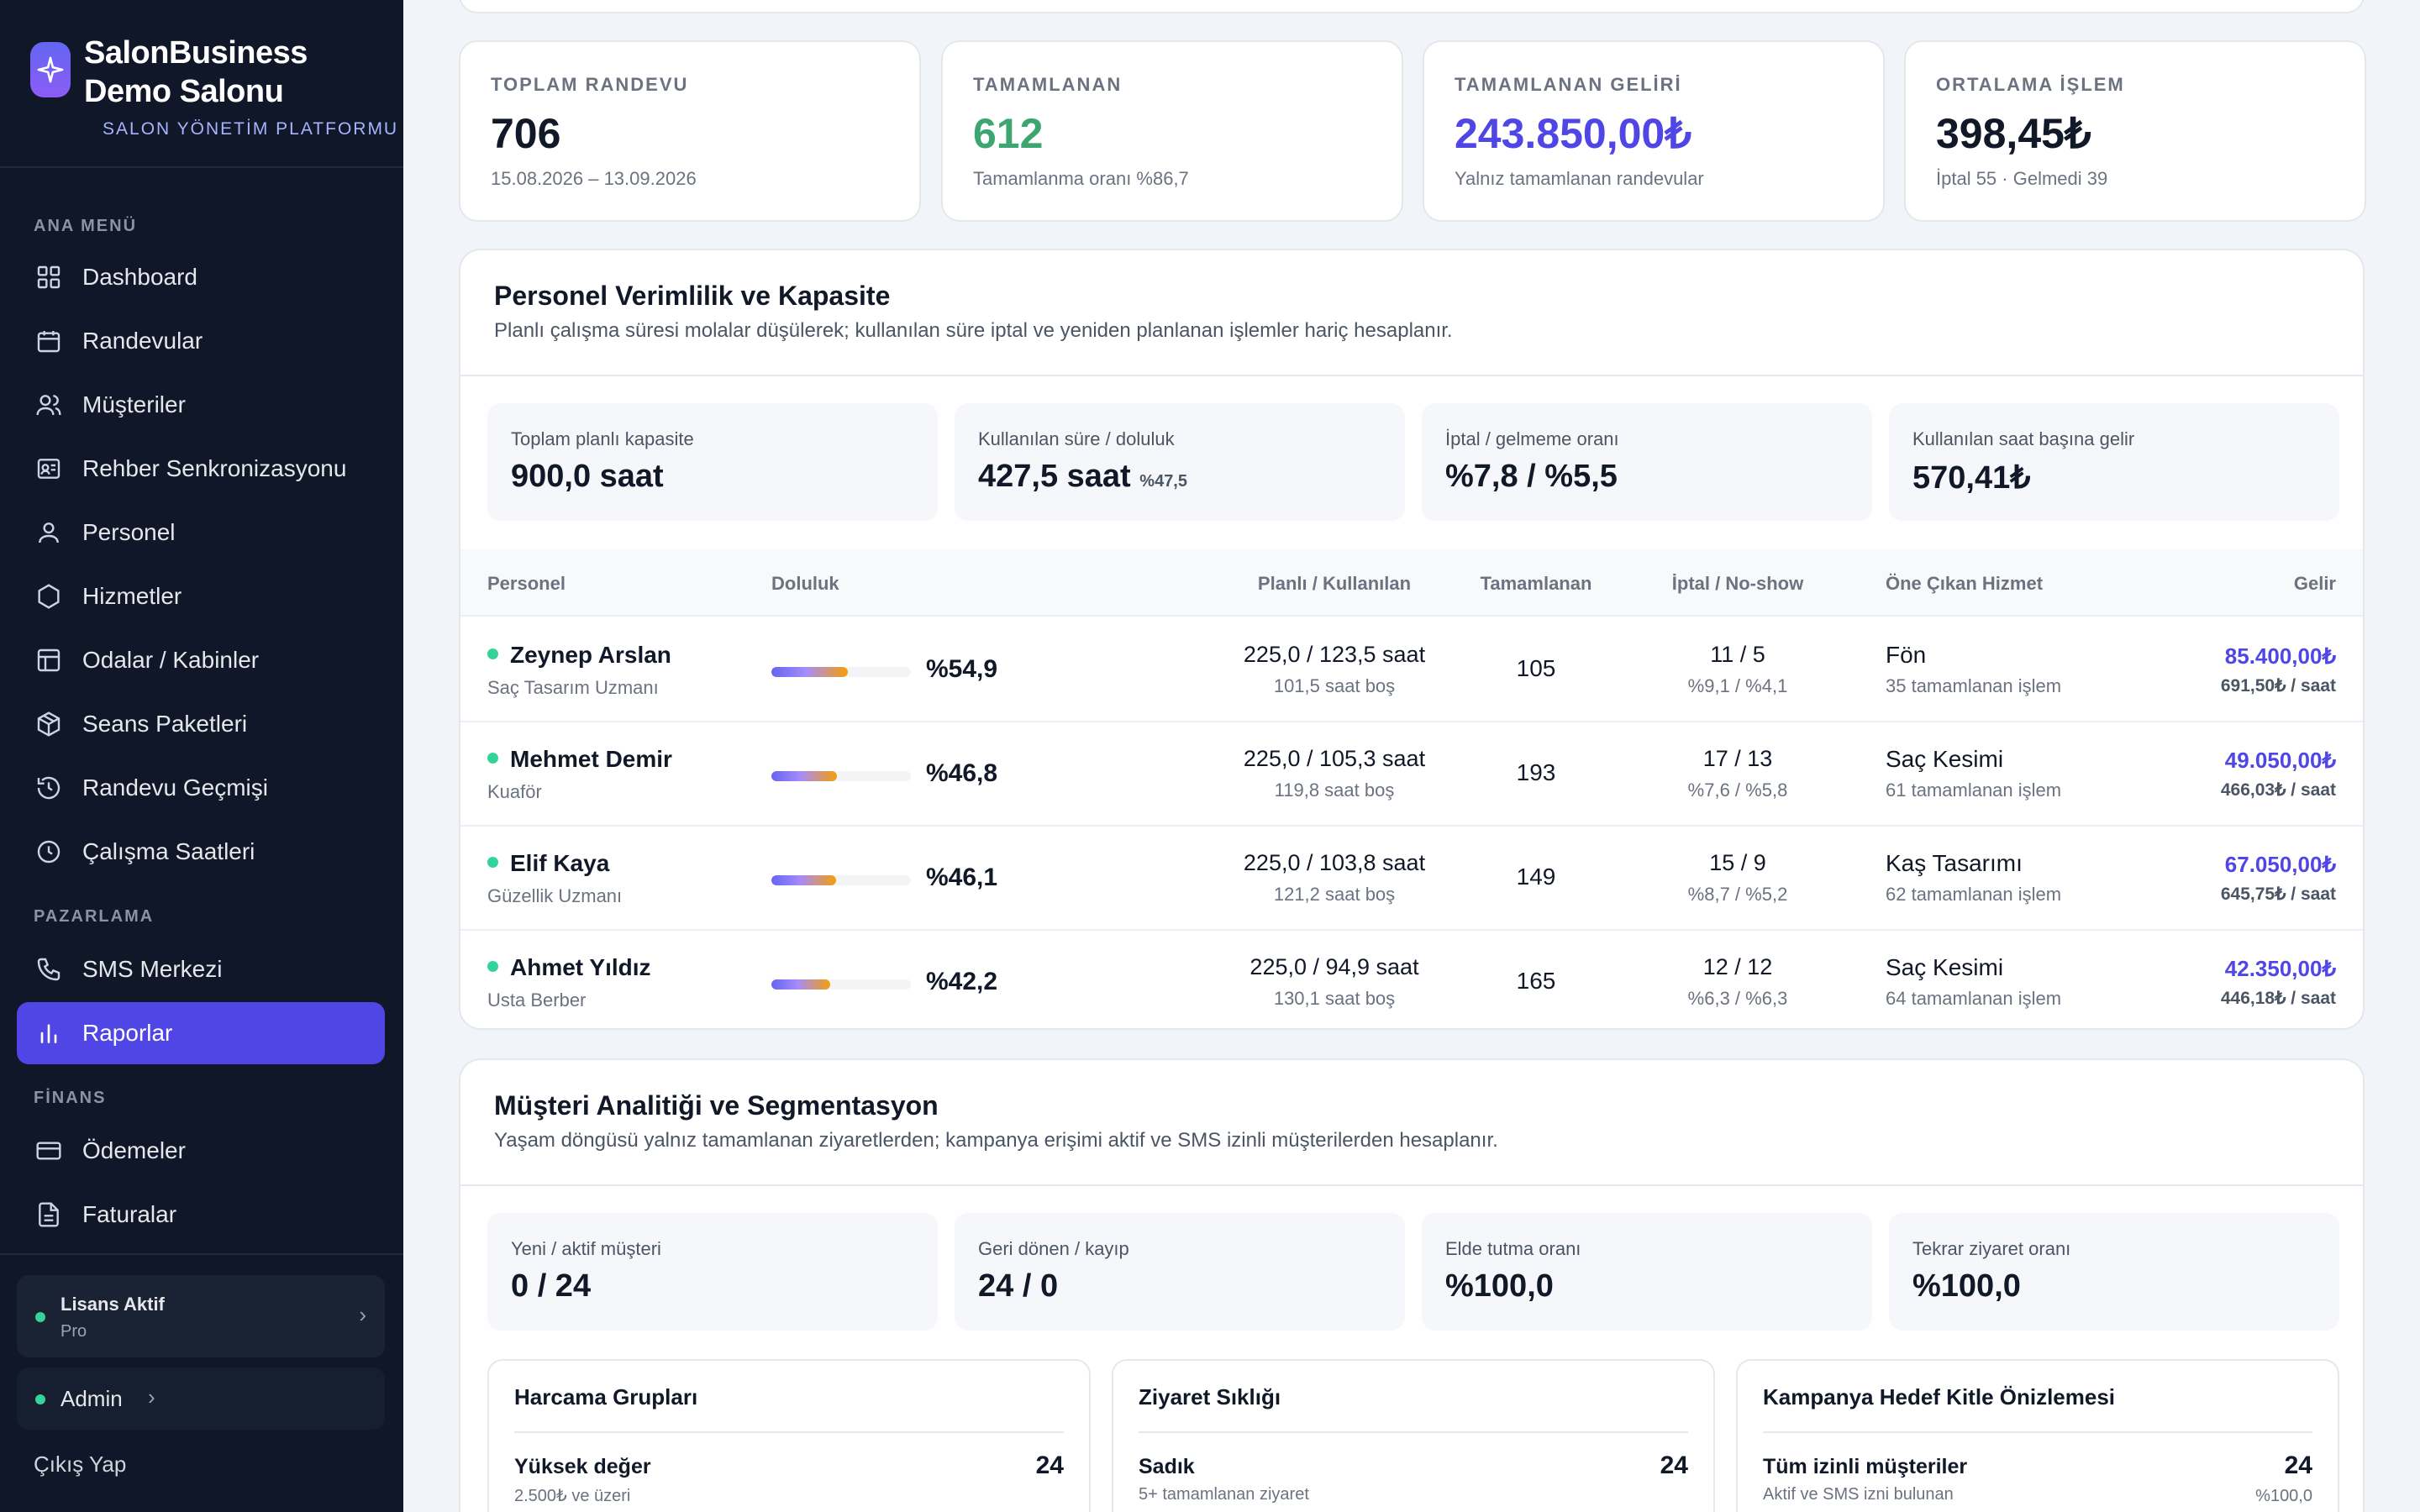  What do you see at coordinates (2024, 438) in the screenshot?
I see `kpi-label: Kullanılan saat başına gelir` at bounding box center [2024, 438].